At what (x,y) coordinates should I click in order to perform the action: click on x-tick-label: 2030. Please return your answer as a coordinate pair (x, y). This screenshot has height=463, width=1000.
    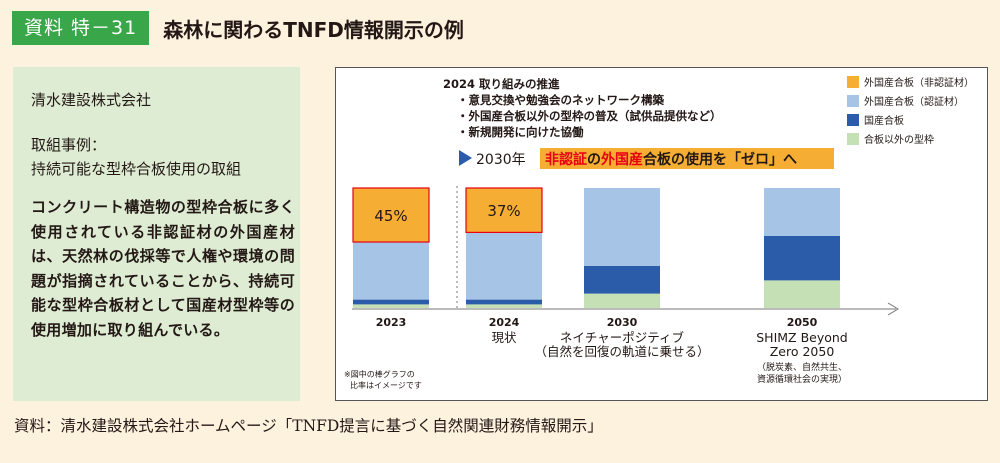
    Looking at the image, I should click on (622, 322).